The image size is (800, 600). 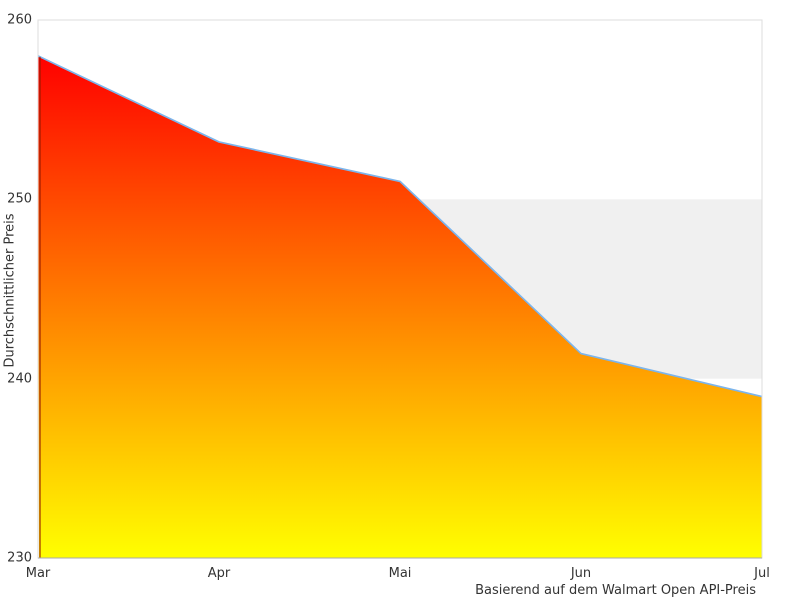 What do you see at coordinates (38, 573) in the screenshot?
I see `x-tick-label-mar: Mar` at bounding box center [38, 573].